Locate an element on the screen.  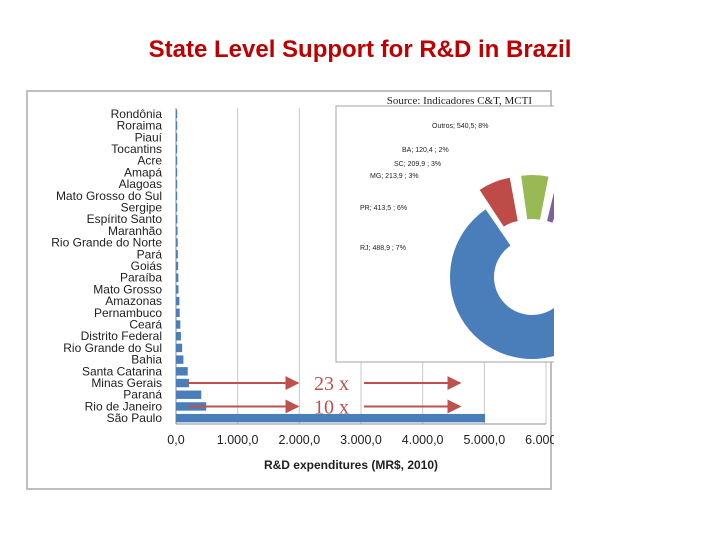
category-label: Piauí is located at coordinates (149, 137).